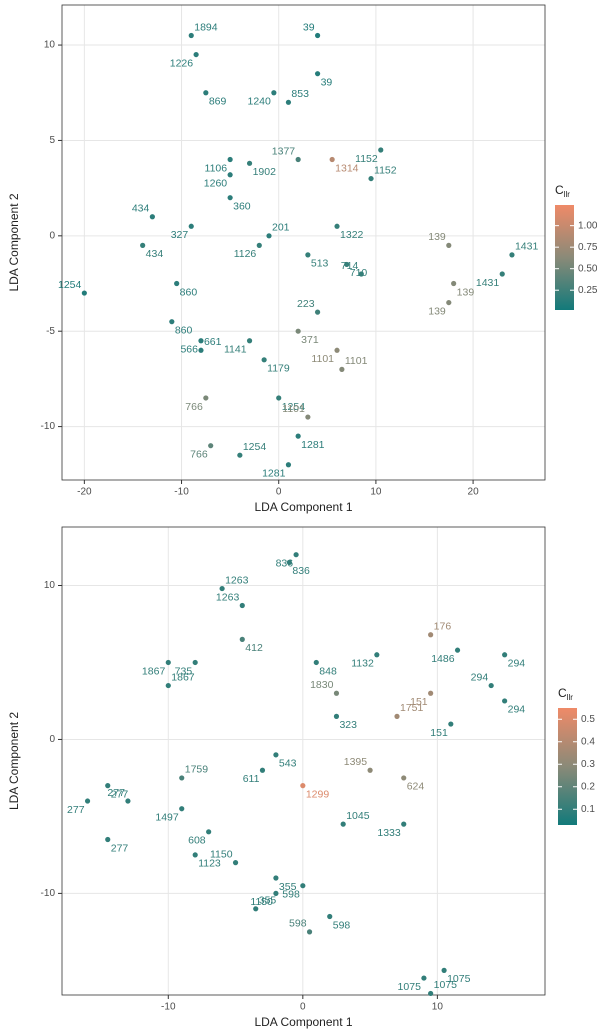 This screenshot has height=1034, width=613. What do you see at coordinates (443, 659) in the screenshot?
I see `point-label: 1486` at bounding box center [443, 659].